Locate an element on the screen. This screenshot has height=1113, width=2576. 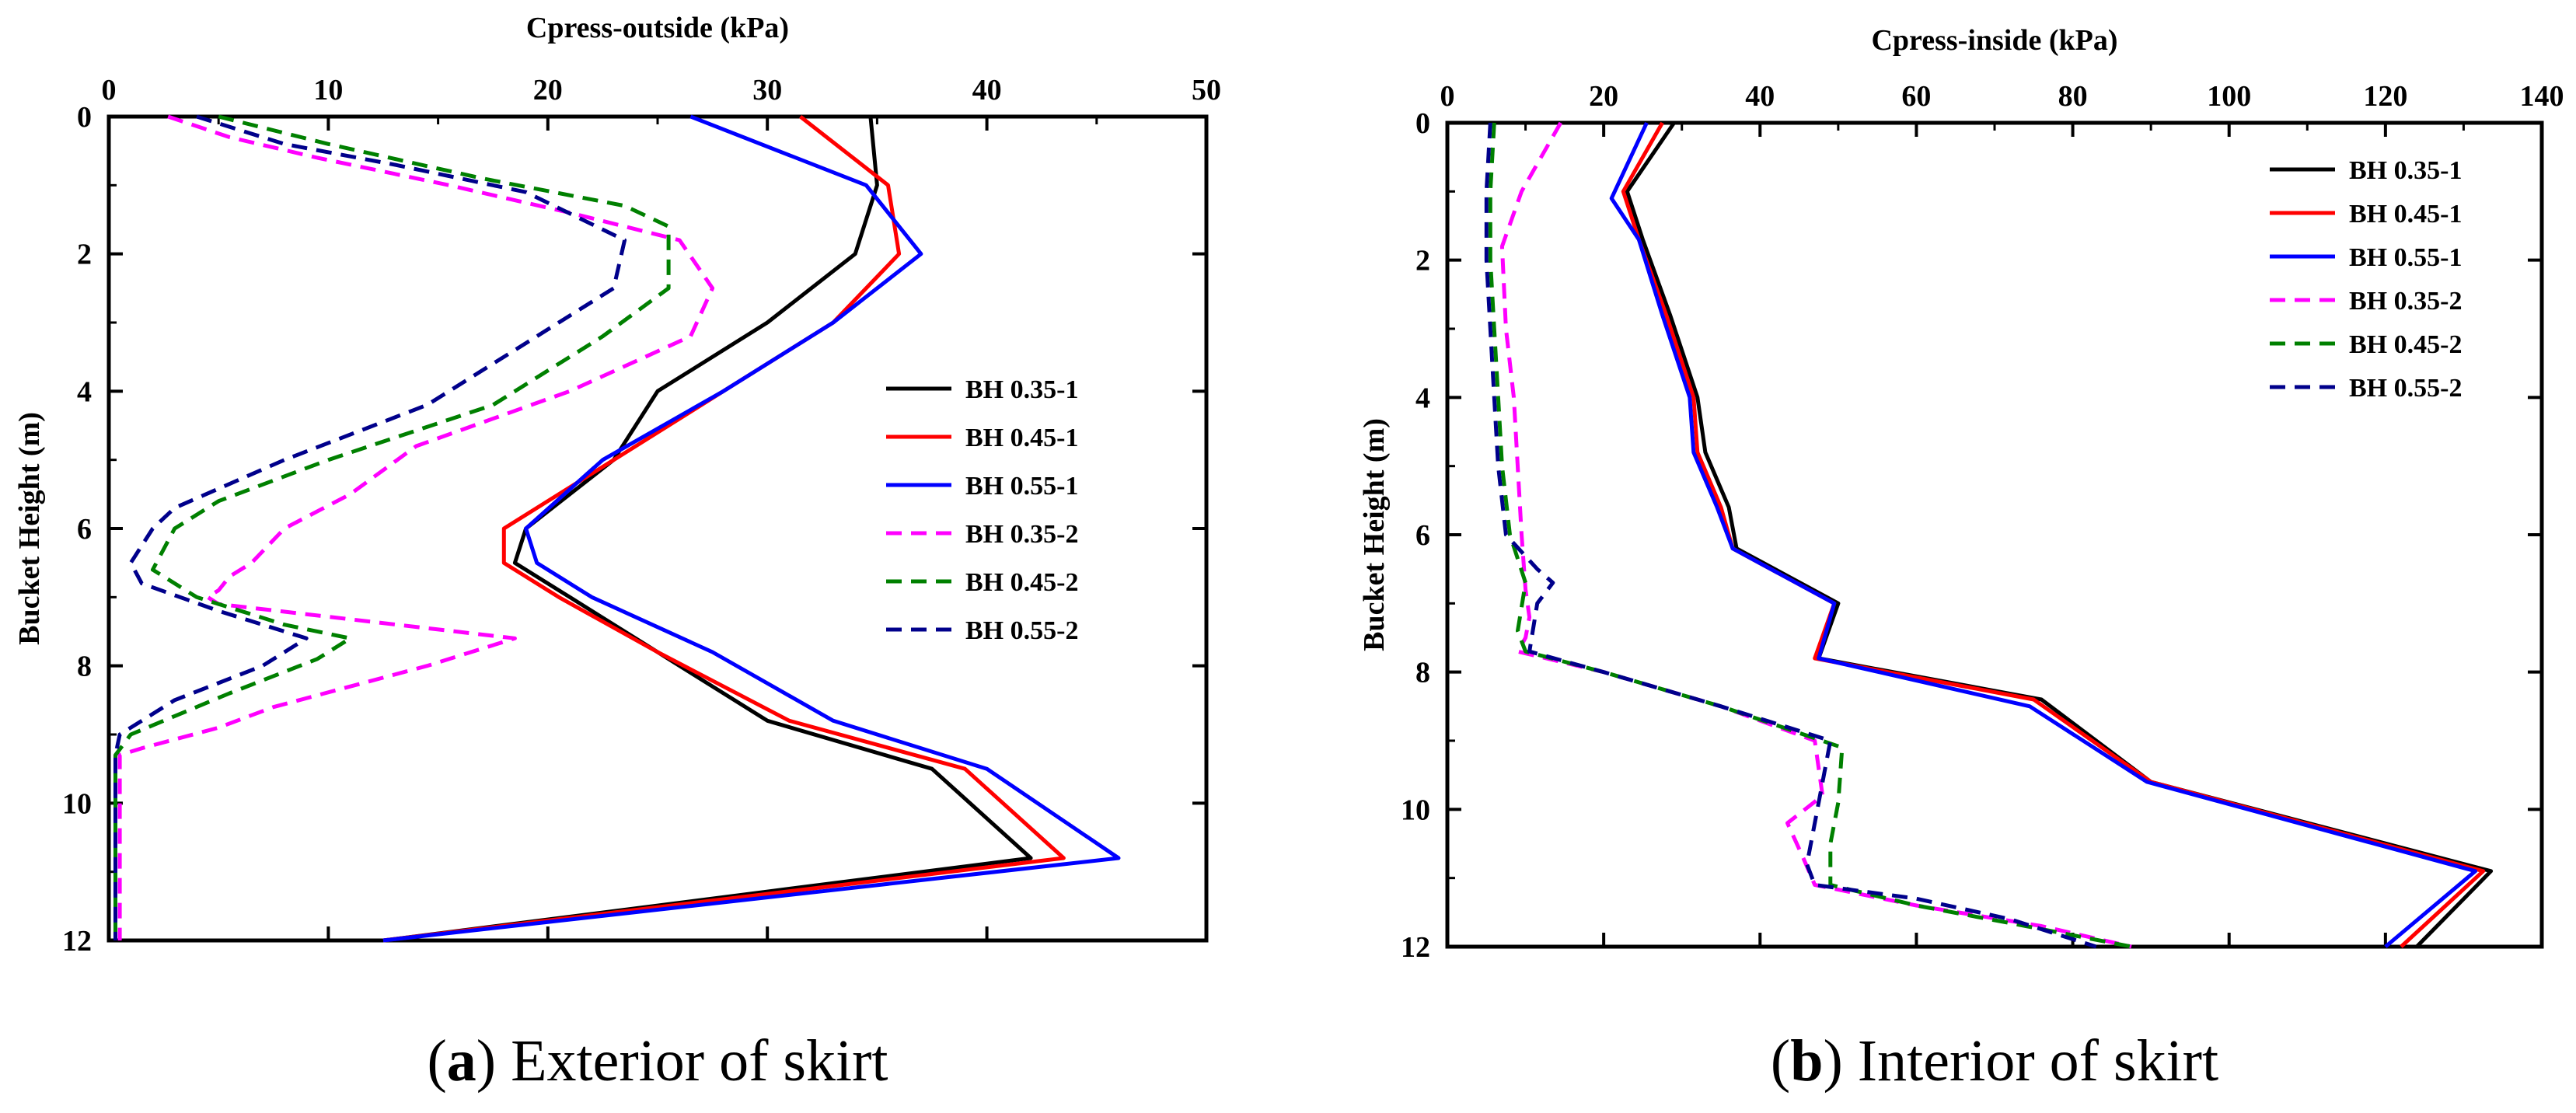
panel-b-y-tick-label: 6 is located at coordinates (1423, 535).